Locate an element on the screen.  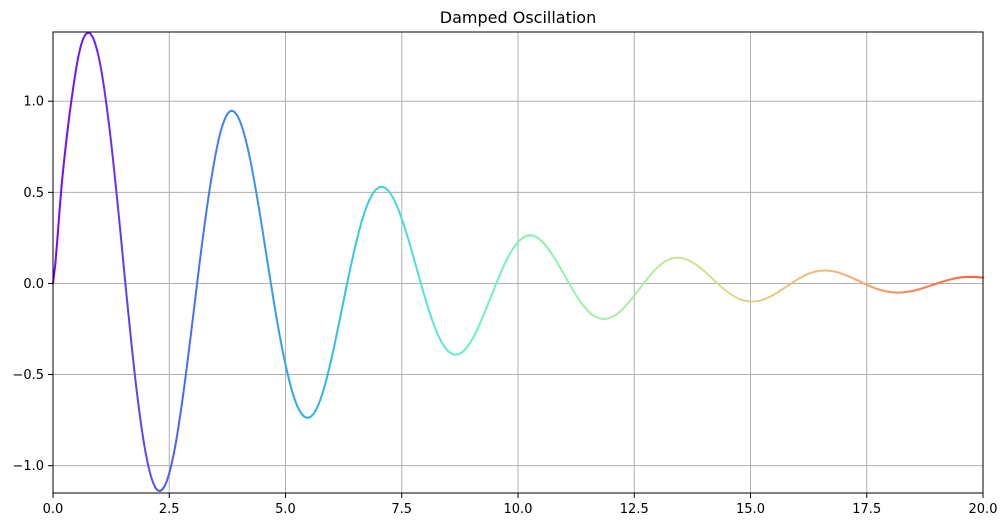
x-tick-label: 10.0 is located at coordinates (518, 509).